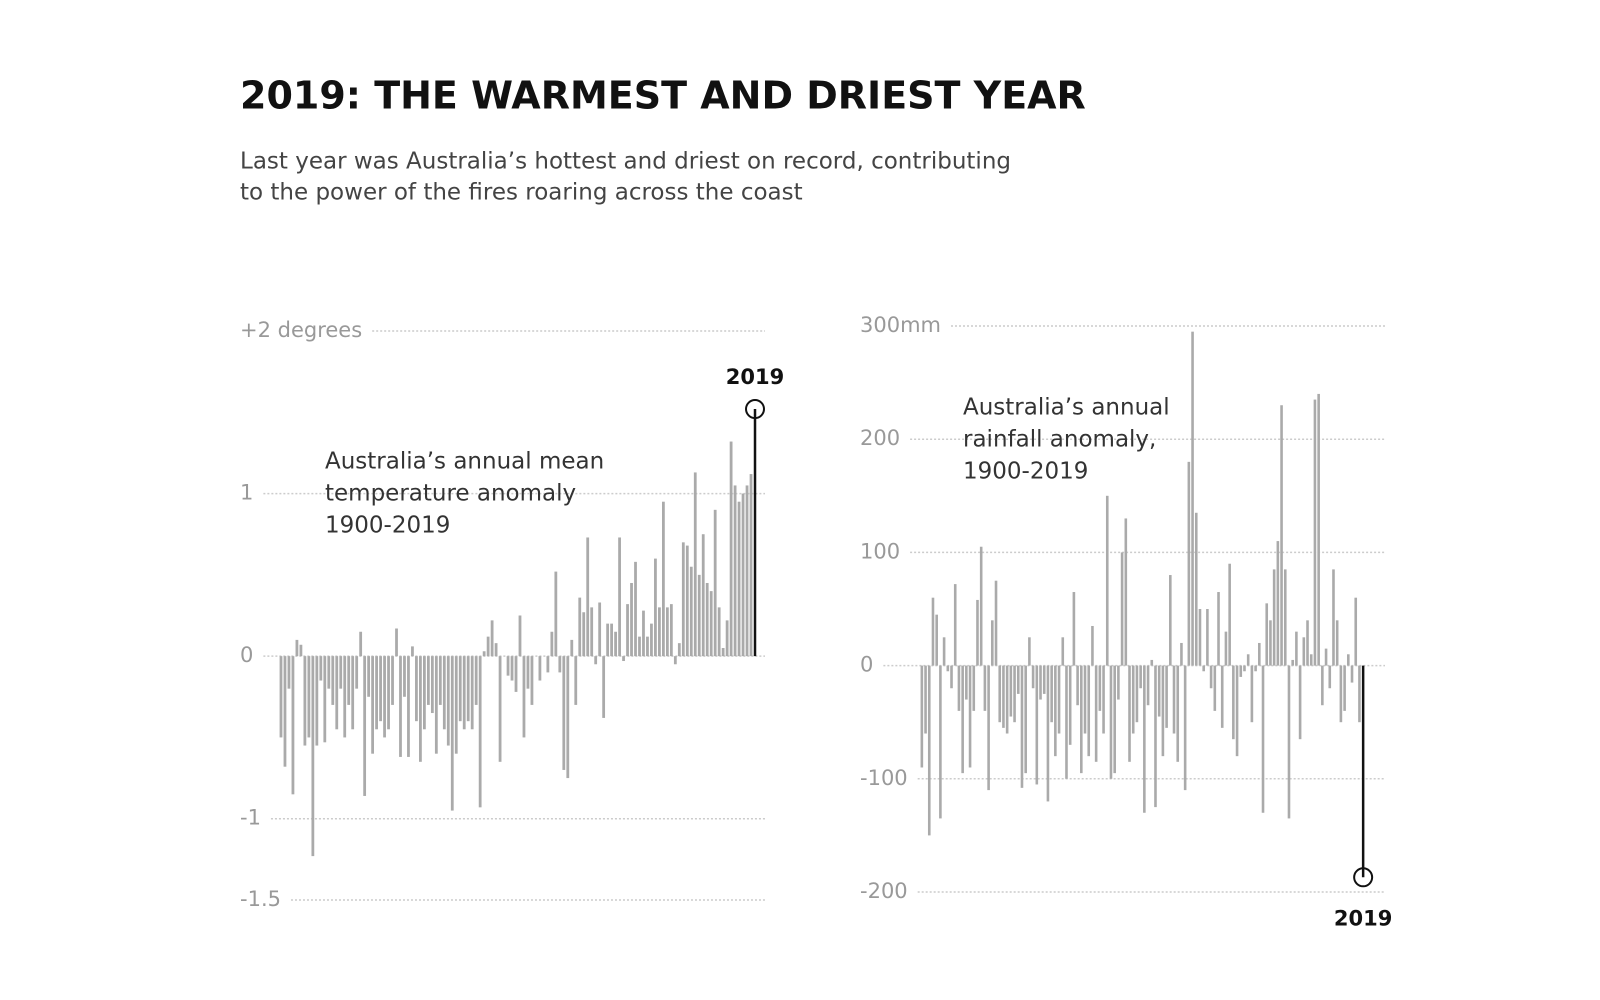  I want to click on y-tick-label: 200, so click(880, 438).